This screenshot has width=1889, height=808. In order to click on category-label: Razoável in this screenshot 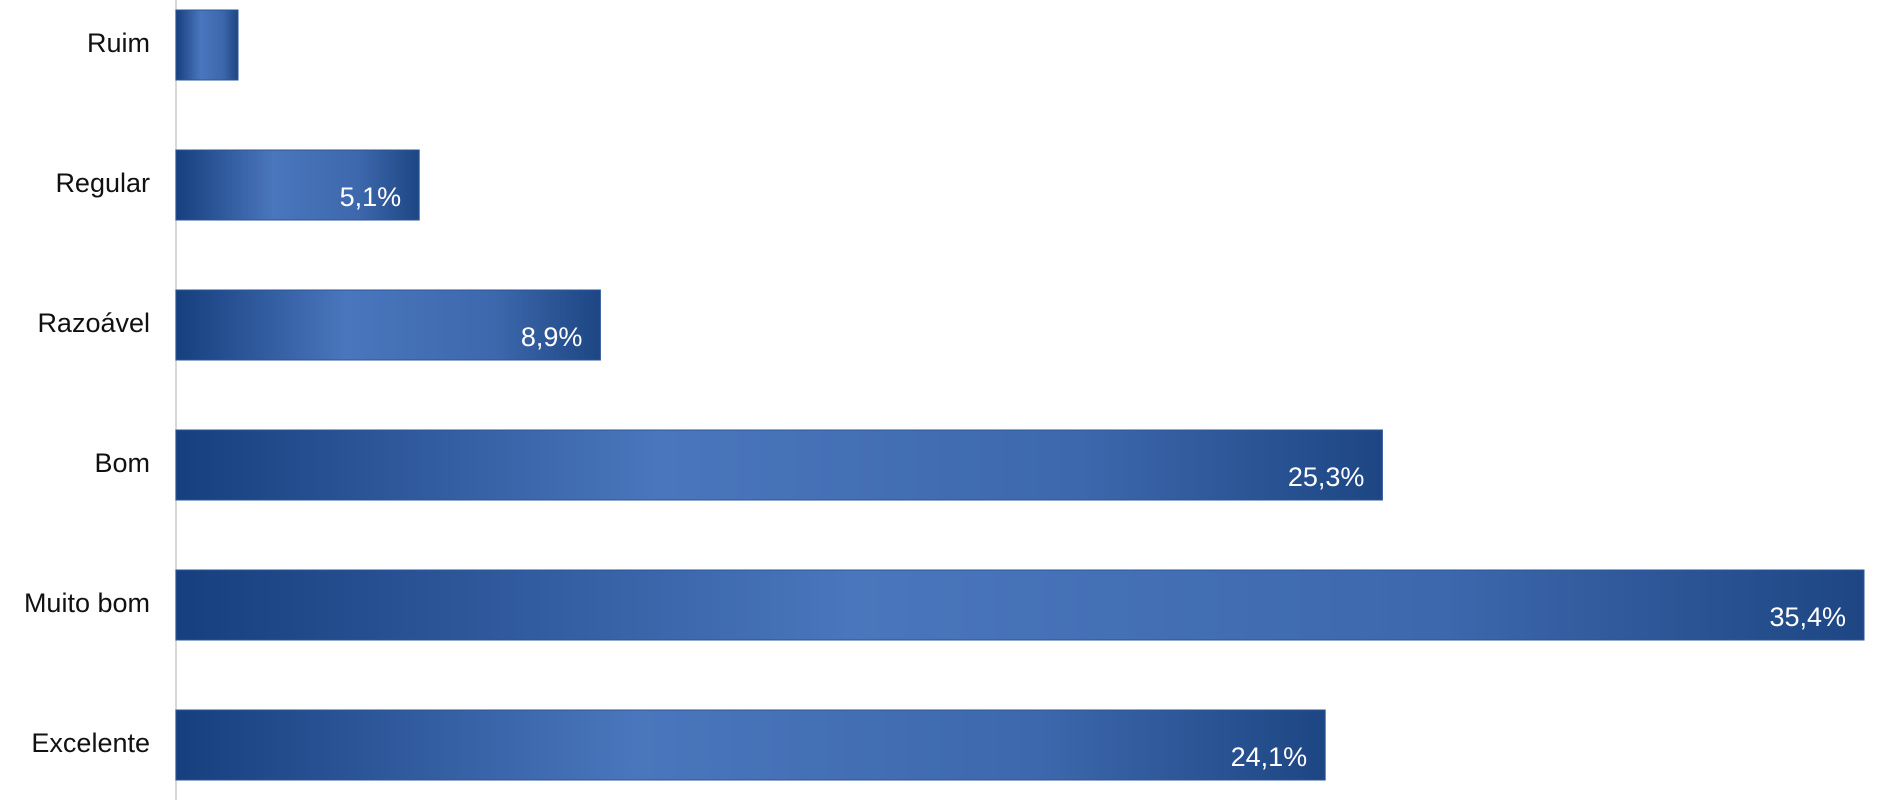, I will do `click(93, 323)`.